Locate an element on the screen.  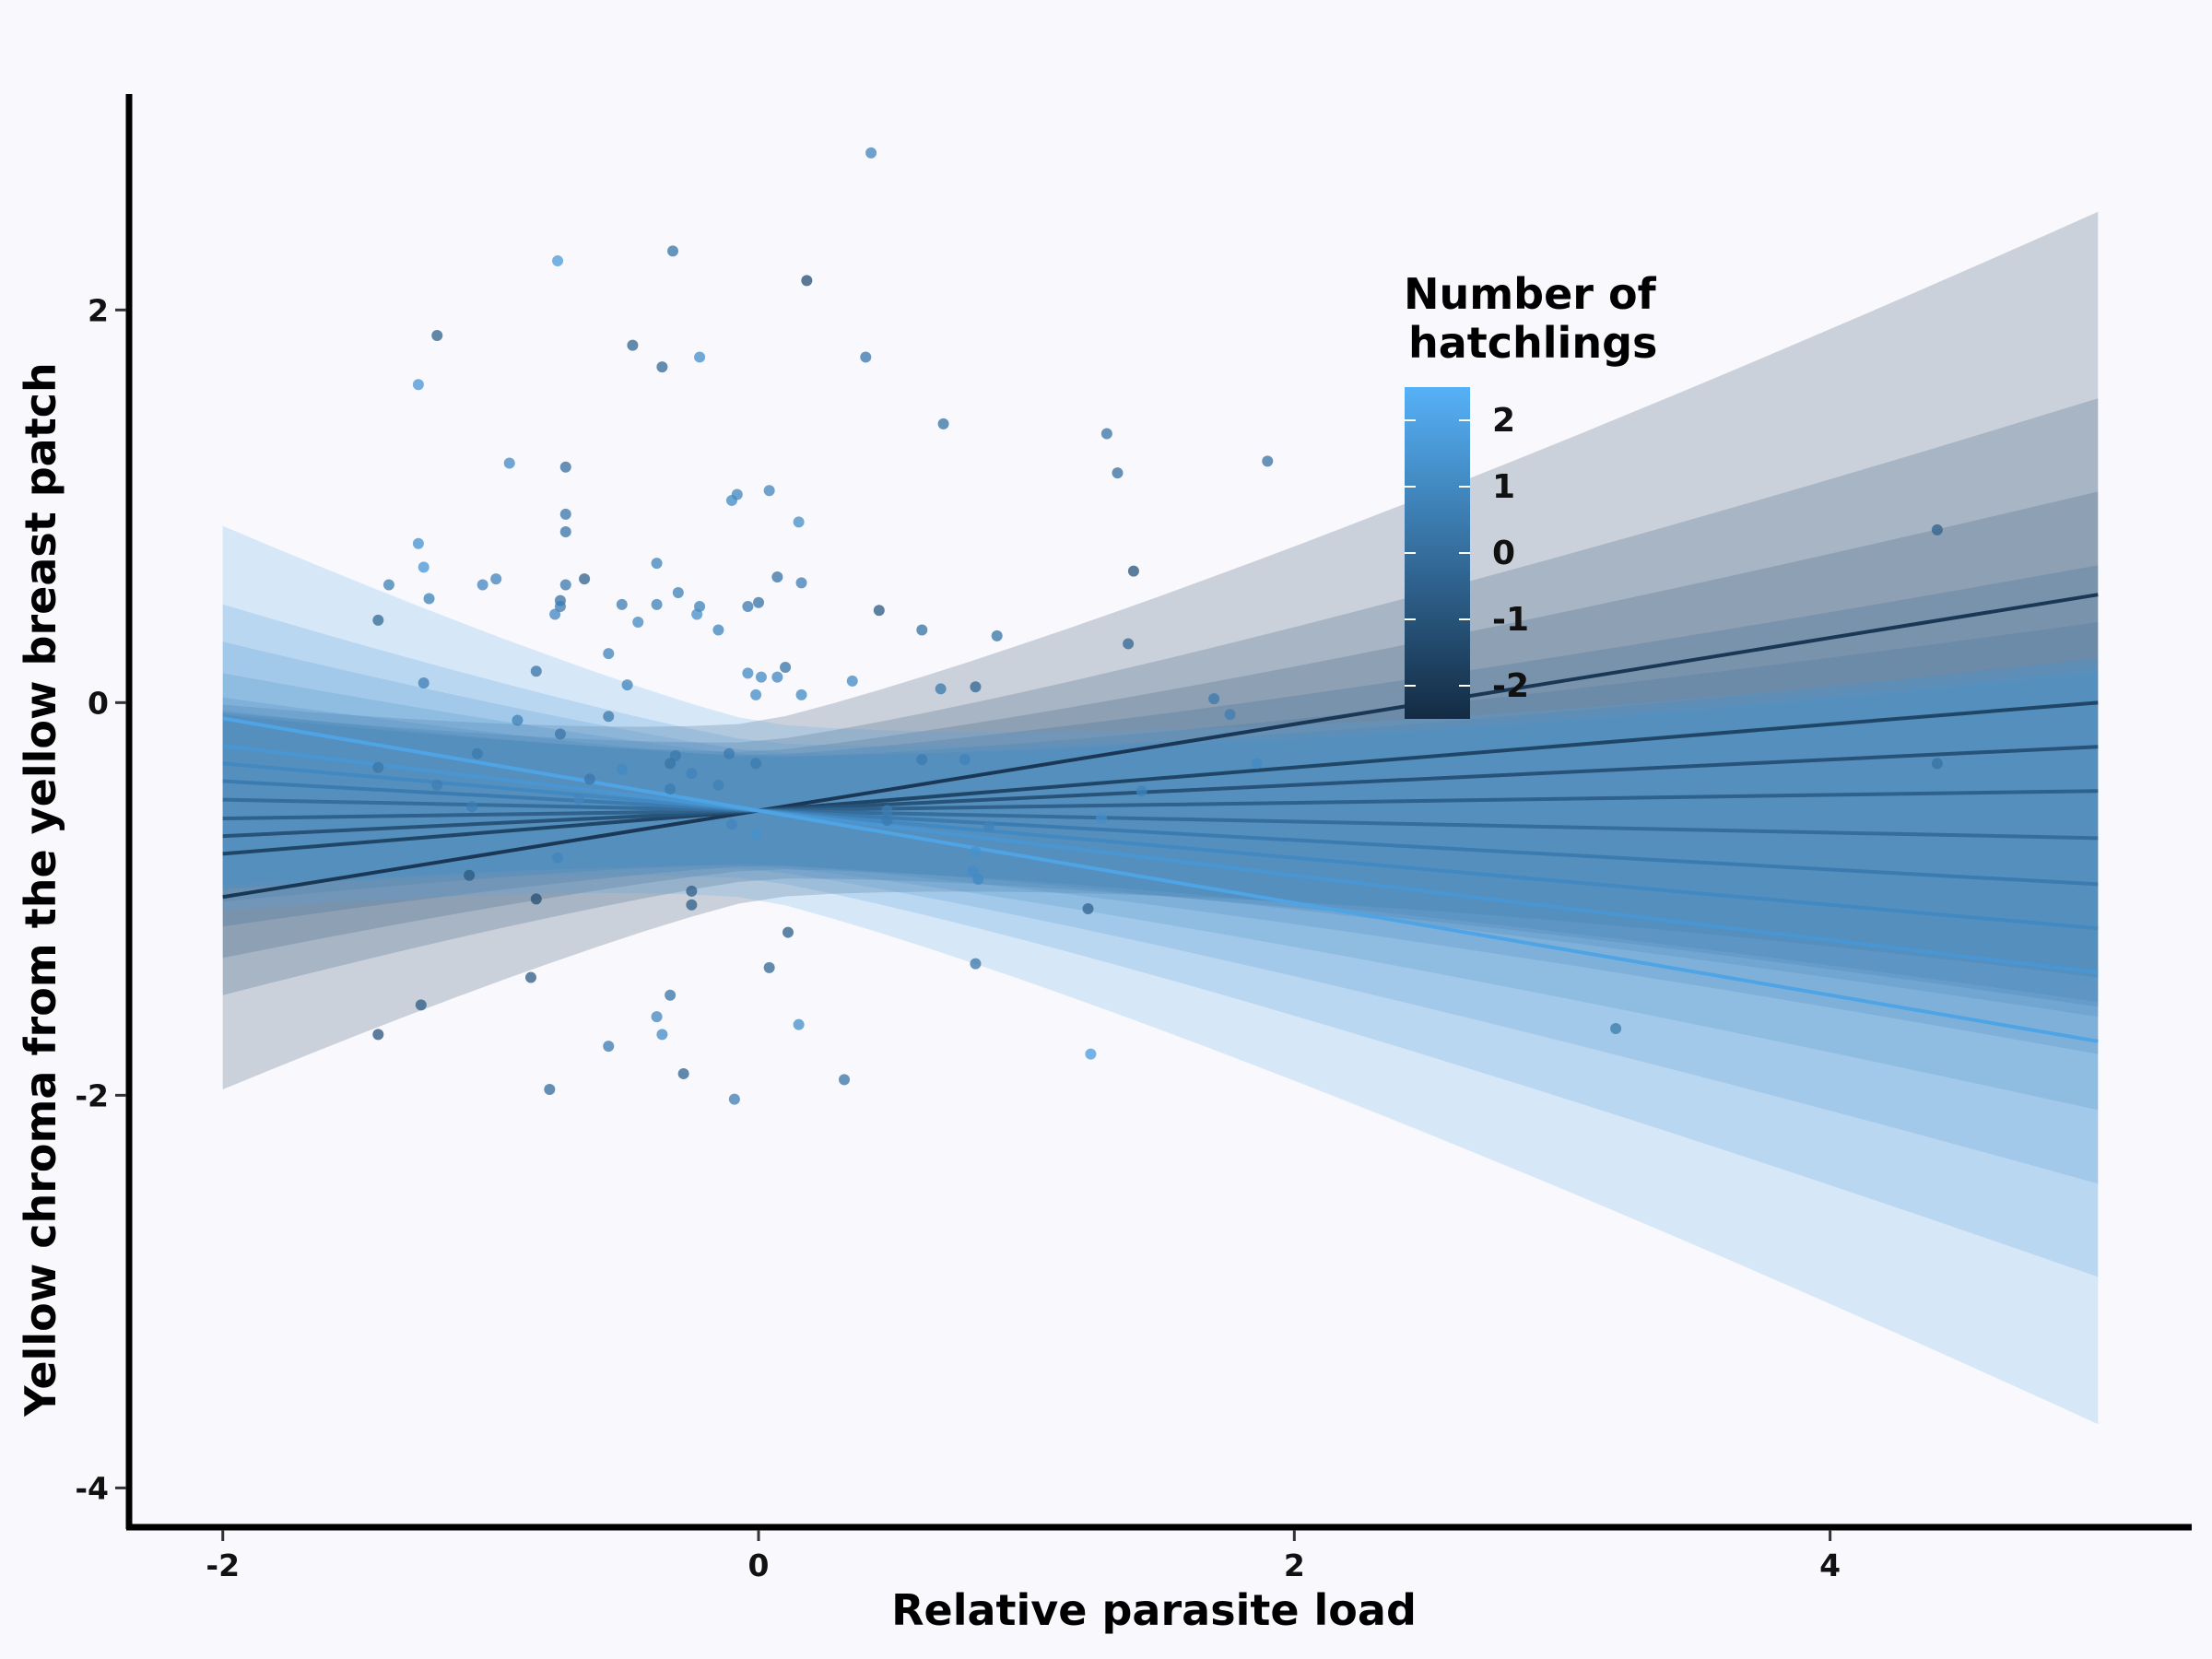
y-tick-label: 0 is located at coordinates (98, 703).